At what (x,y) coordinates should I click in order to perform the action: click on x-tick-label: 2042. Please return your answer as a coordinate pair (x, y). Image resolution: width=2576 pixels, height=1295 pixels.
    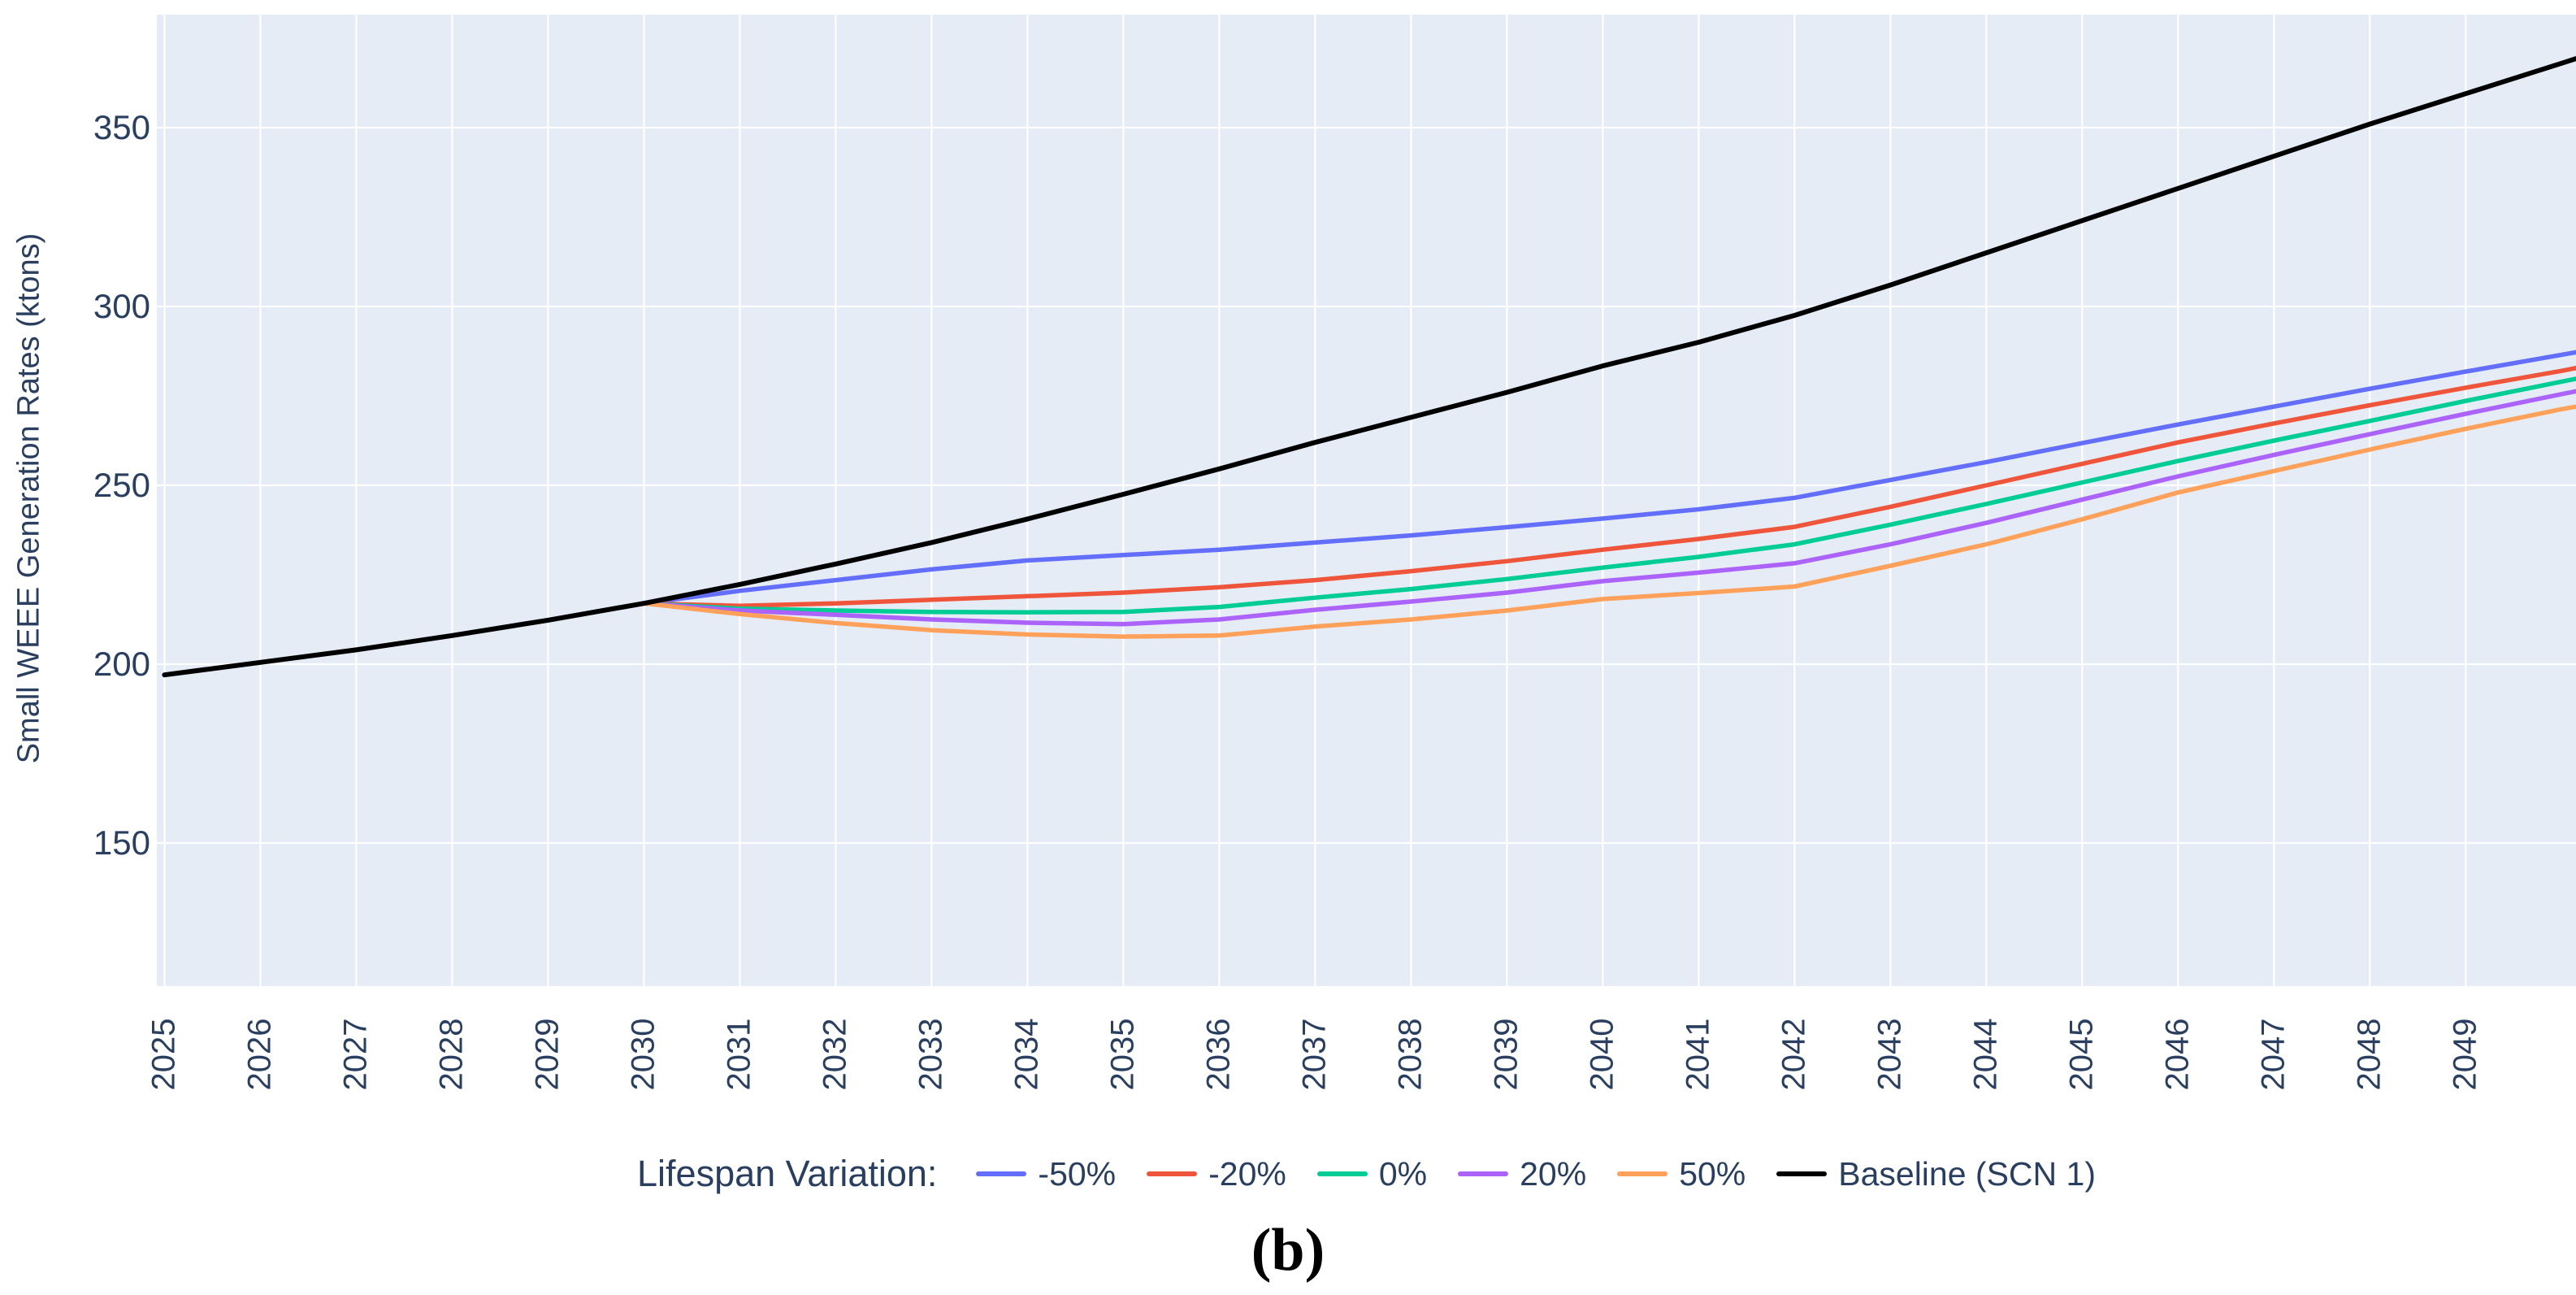
    Looking at the image, I should click on (1794, 1054).